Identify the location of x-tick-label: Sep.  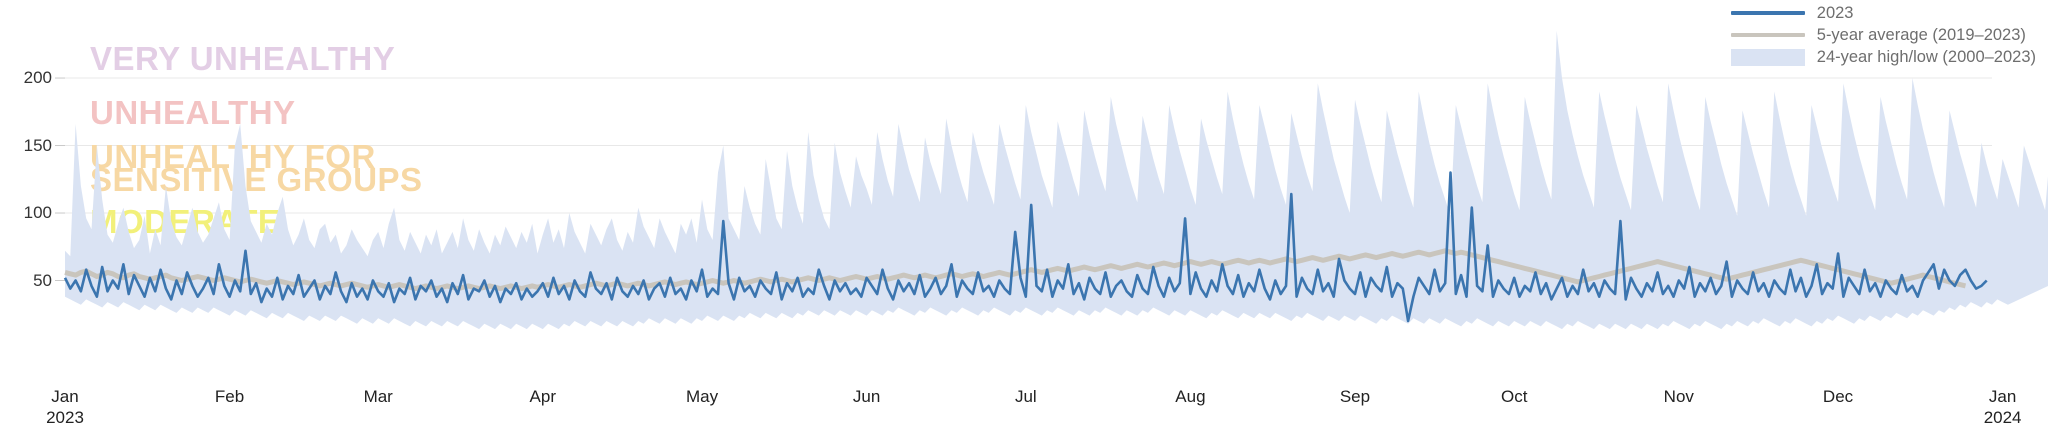
(1355, 396).